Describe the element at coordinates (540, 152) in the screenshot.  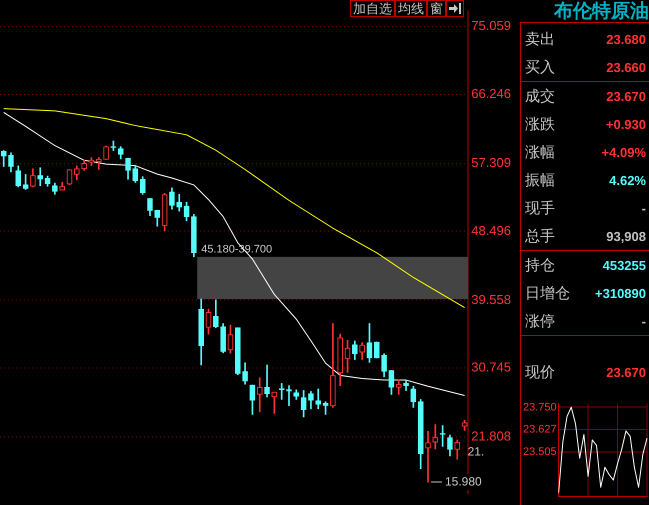
I see `category-label: 涨幅` at that location.